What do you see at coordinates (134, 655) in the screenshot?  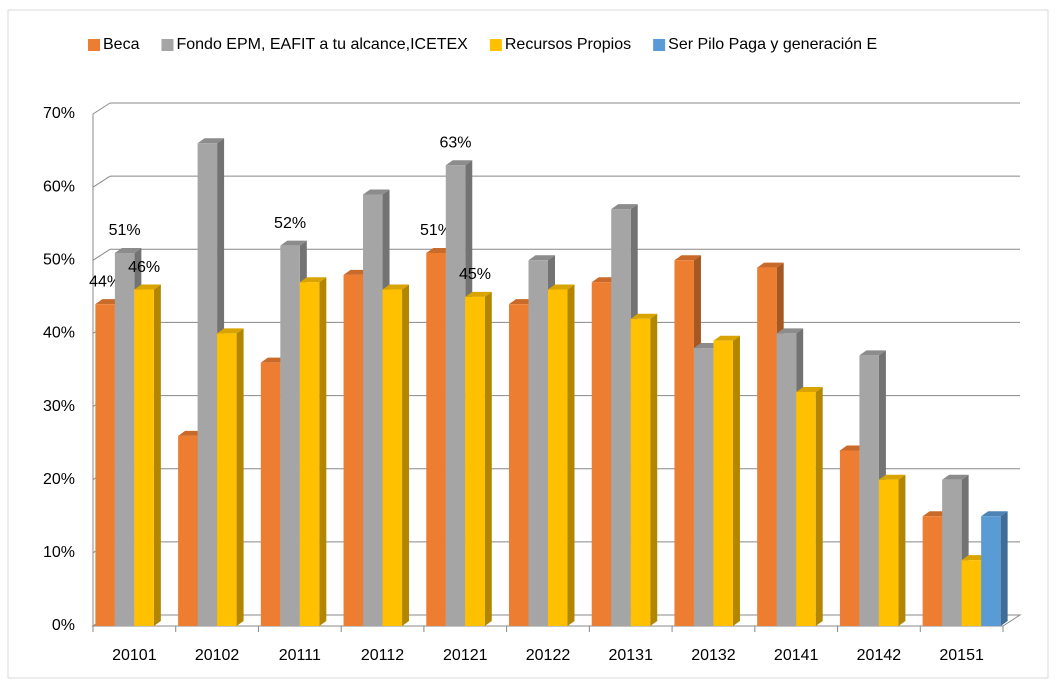 I see `x-tick-label: 20101` at bounding box center [134, 655].